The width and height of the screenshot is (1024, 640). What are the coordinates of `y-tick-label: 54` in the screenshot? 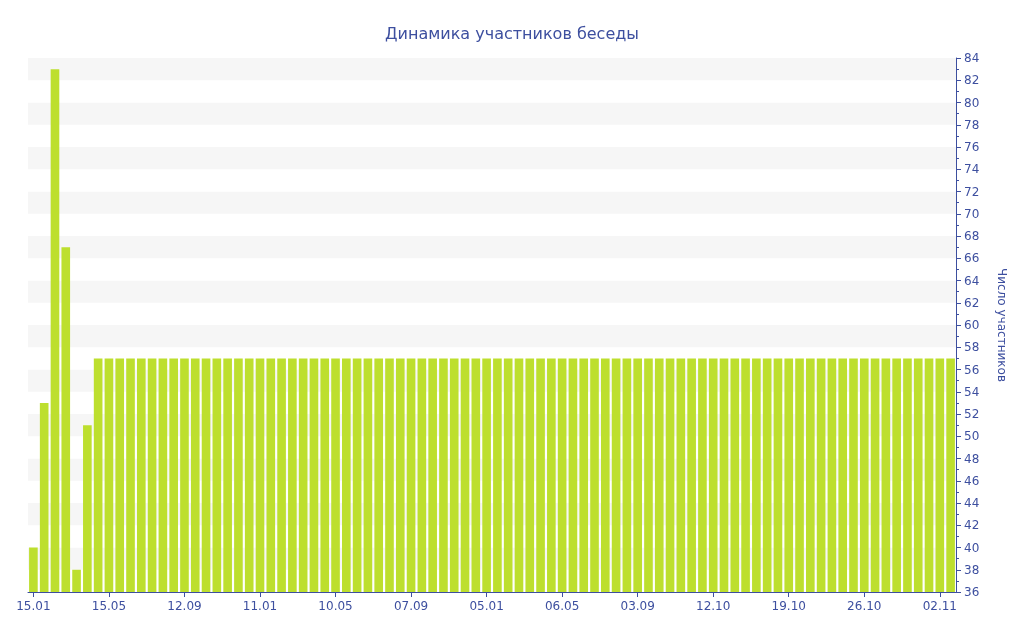 It's located at (972, 391).